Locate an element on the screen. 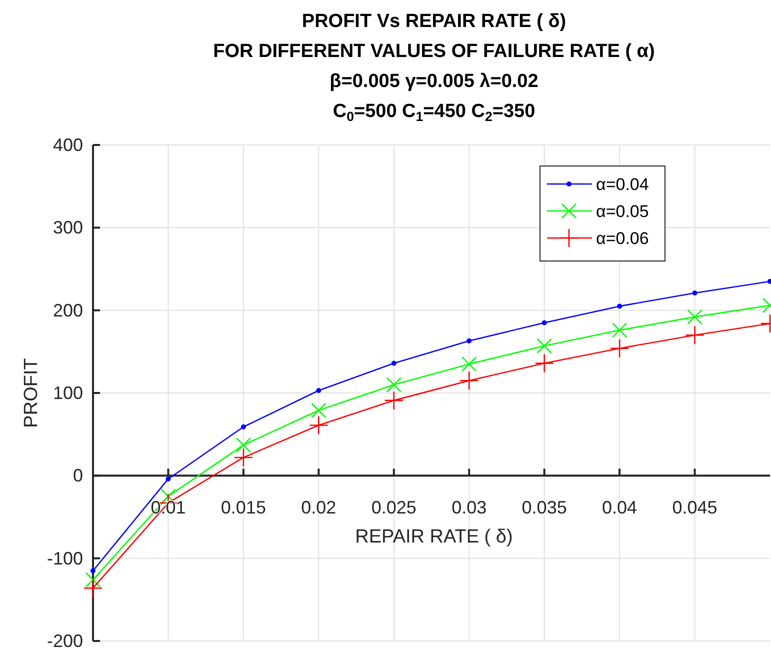  y-tick-label: 300 is located at coordinates (67, 228).